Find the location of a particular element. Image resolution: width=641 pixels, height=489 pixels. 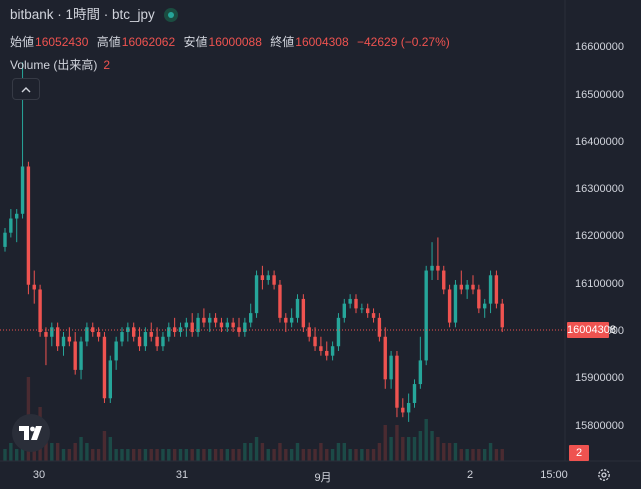

low-value: 16000088 is located at coordinates (235, 42).